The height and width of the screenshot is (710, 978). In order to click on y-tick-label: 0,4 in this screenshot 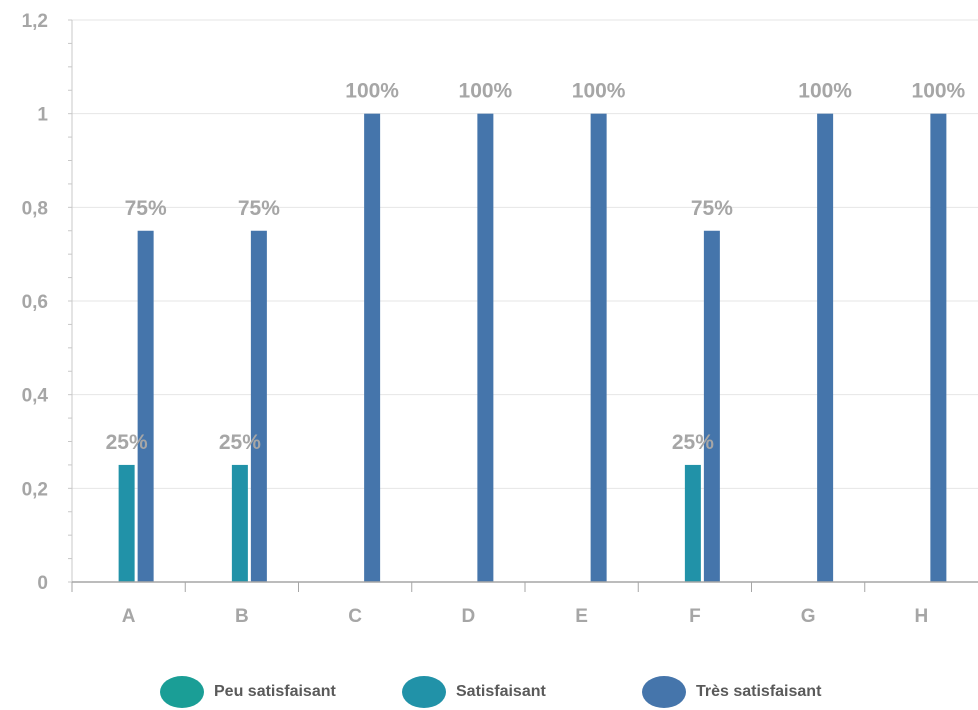, I will do `click(35, 396)`.